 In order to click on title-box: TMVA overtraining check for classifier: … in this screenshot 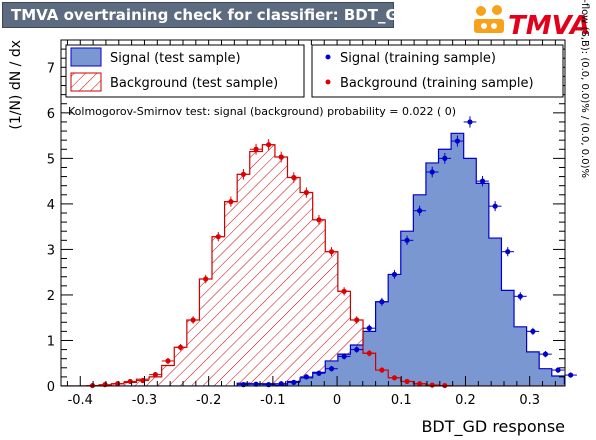, I will do `click(206, 15)`.